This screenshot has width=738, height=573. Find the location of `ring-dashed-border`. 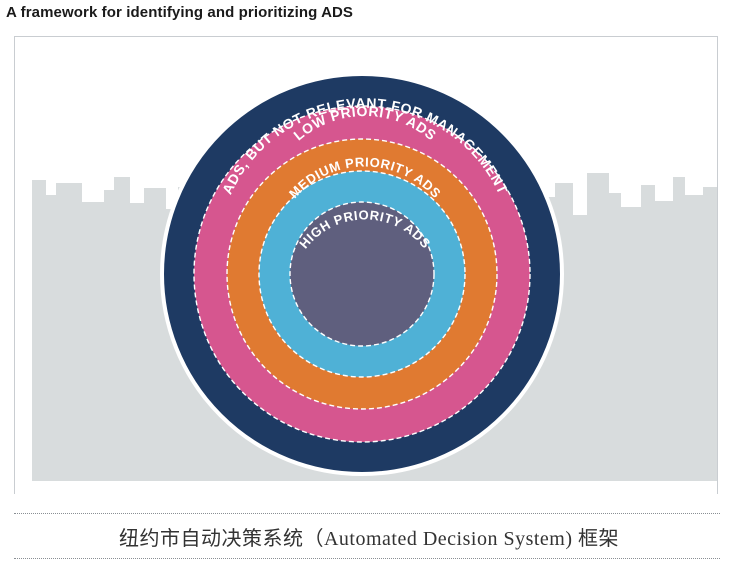

ring-dashed-border is located at coordinates (362, 274).